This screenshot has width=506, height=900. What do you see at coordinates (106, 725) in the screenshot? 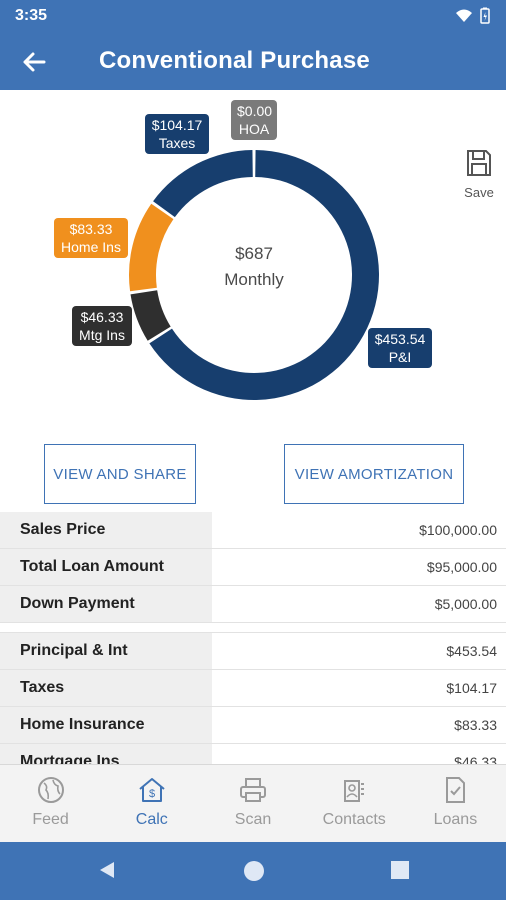
I see `row-label: Home Insurance` at bounding box center [106, 725].